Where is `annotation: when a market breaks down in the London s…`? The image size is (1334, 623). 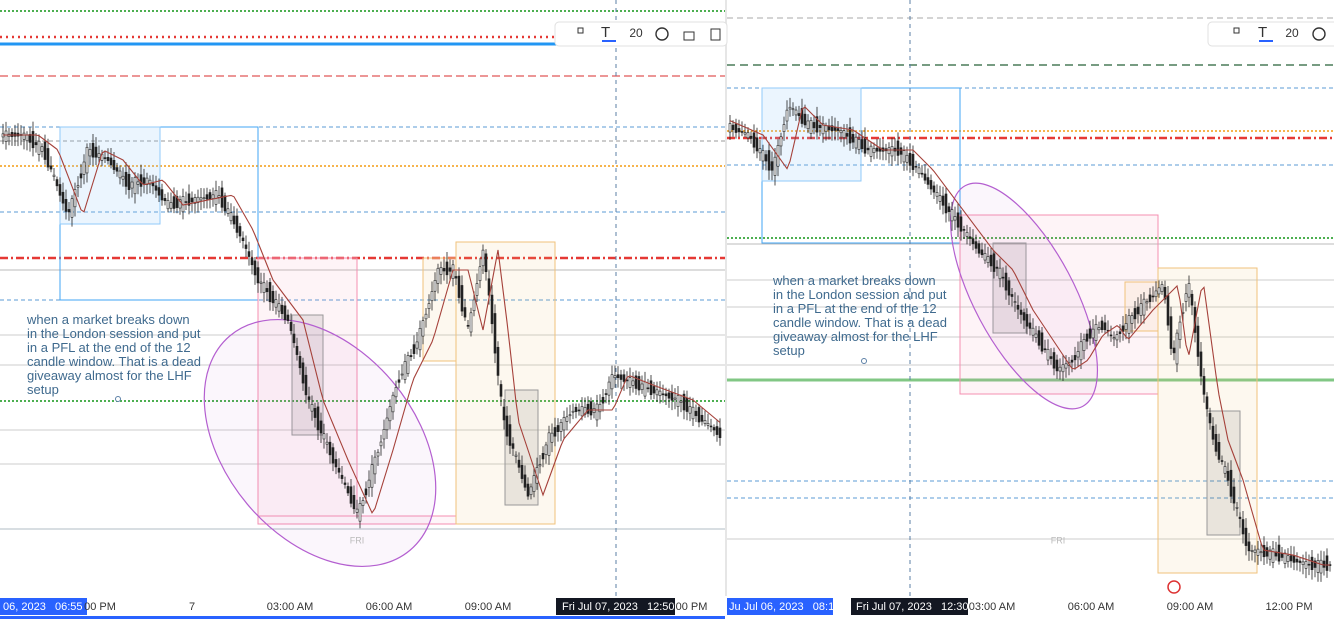
annotation: when a market breaks down in the London s… is located at coordinates (859, 315).